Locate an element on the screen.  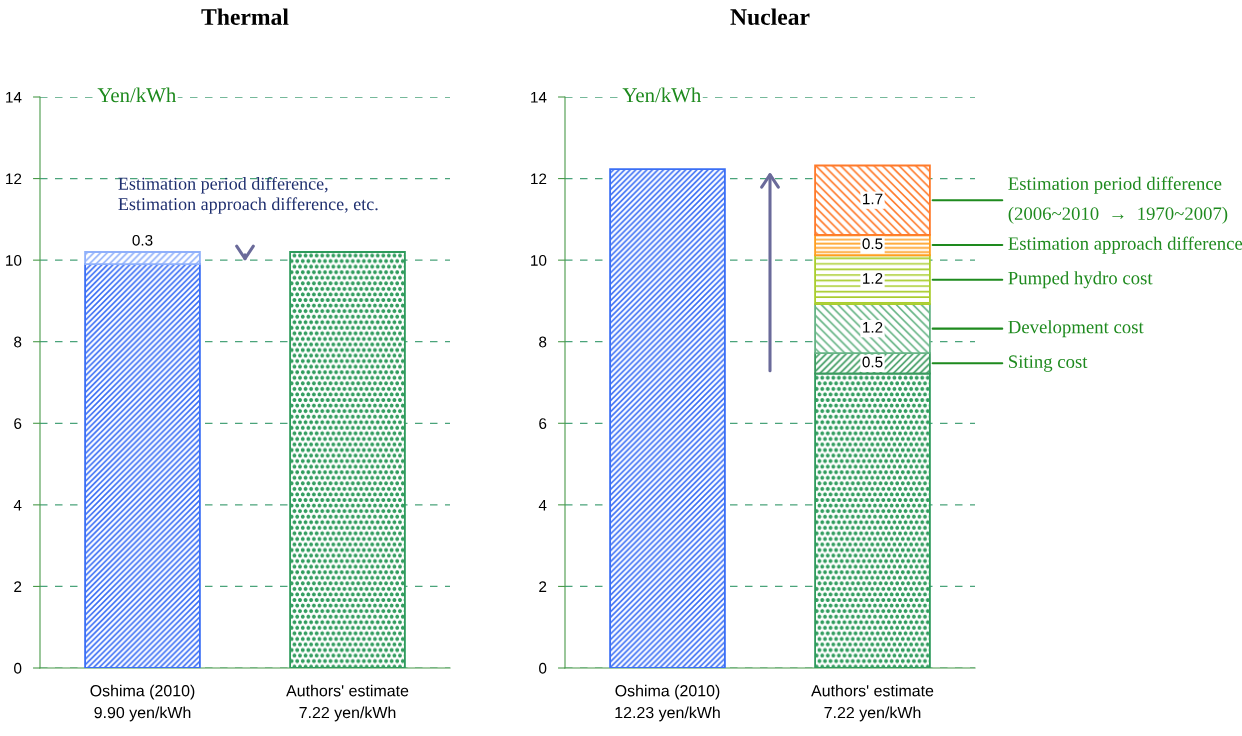
text: Estimation approach difference is located at coordinates (1125, 245).